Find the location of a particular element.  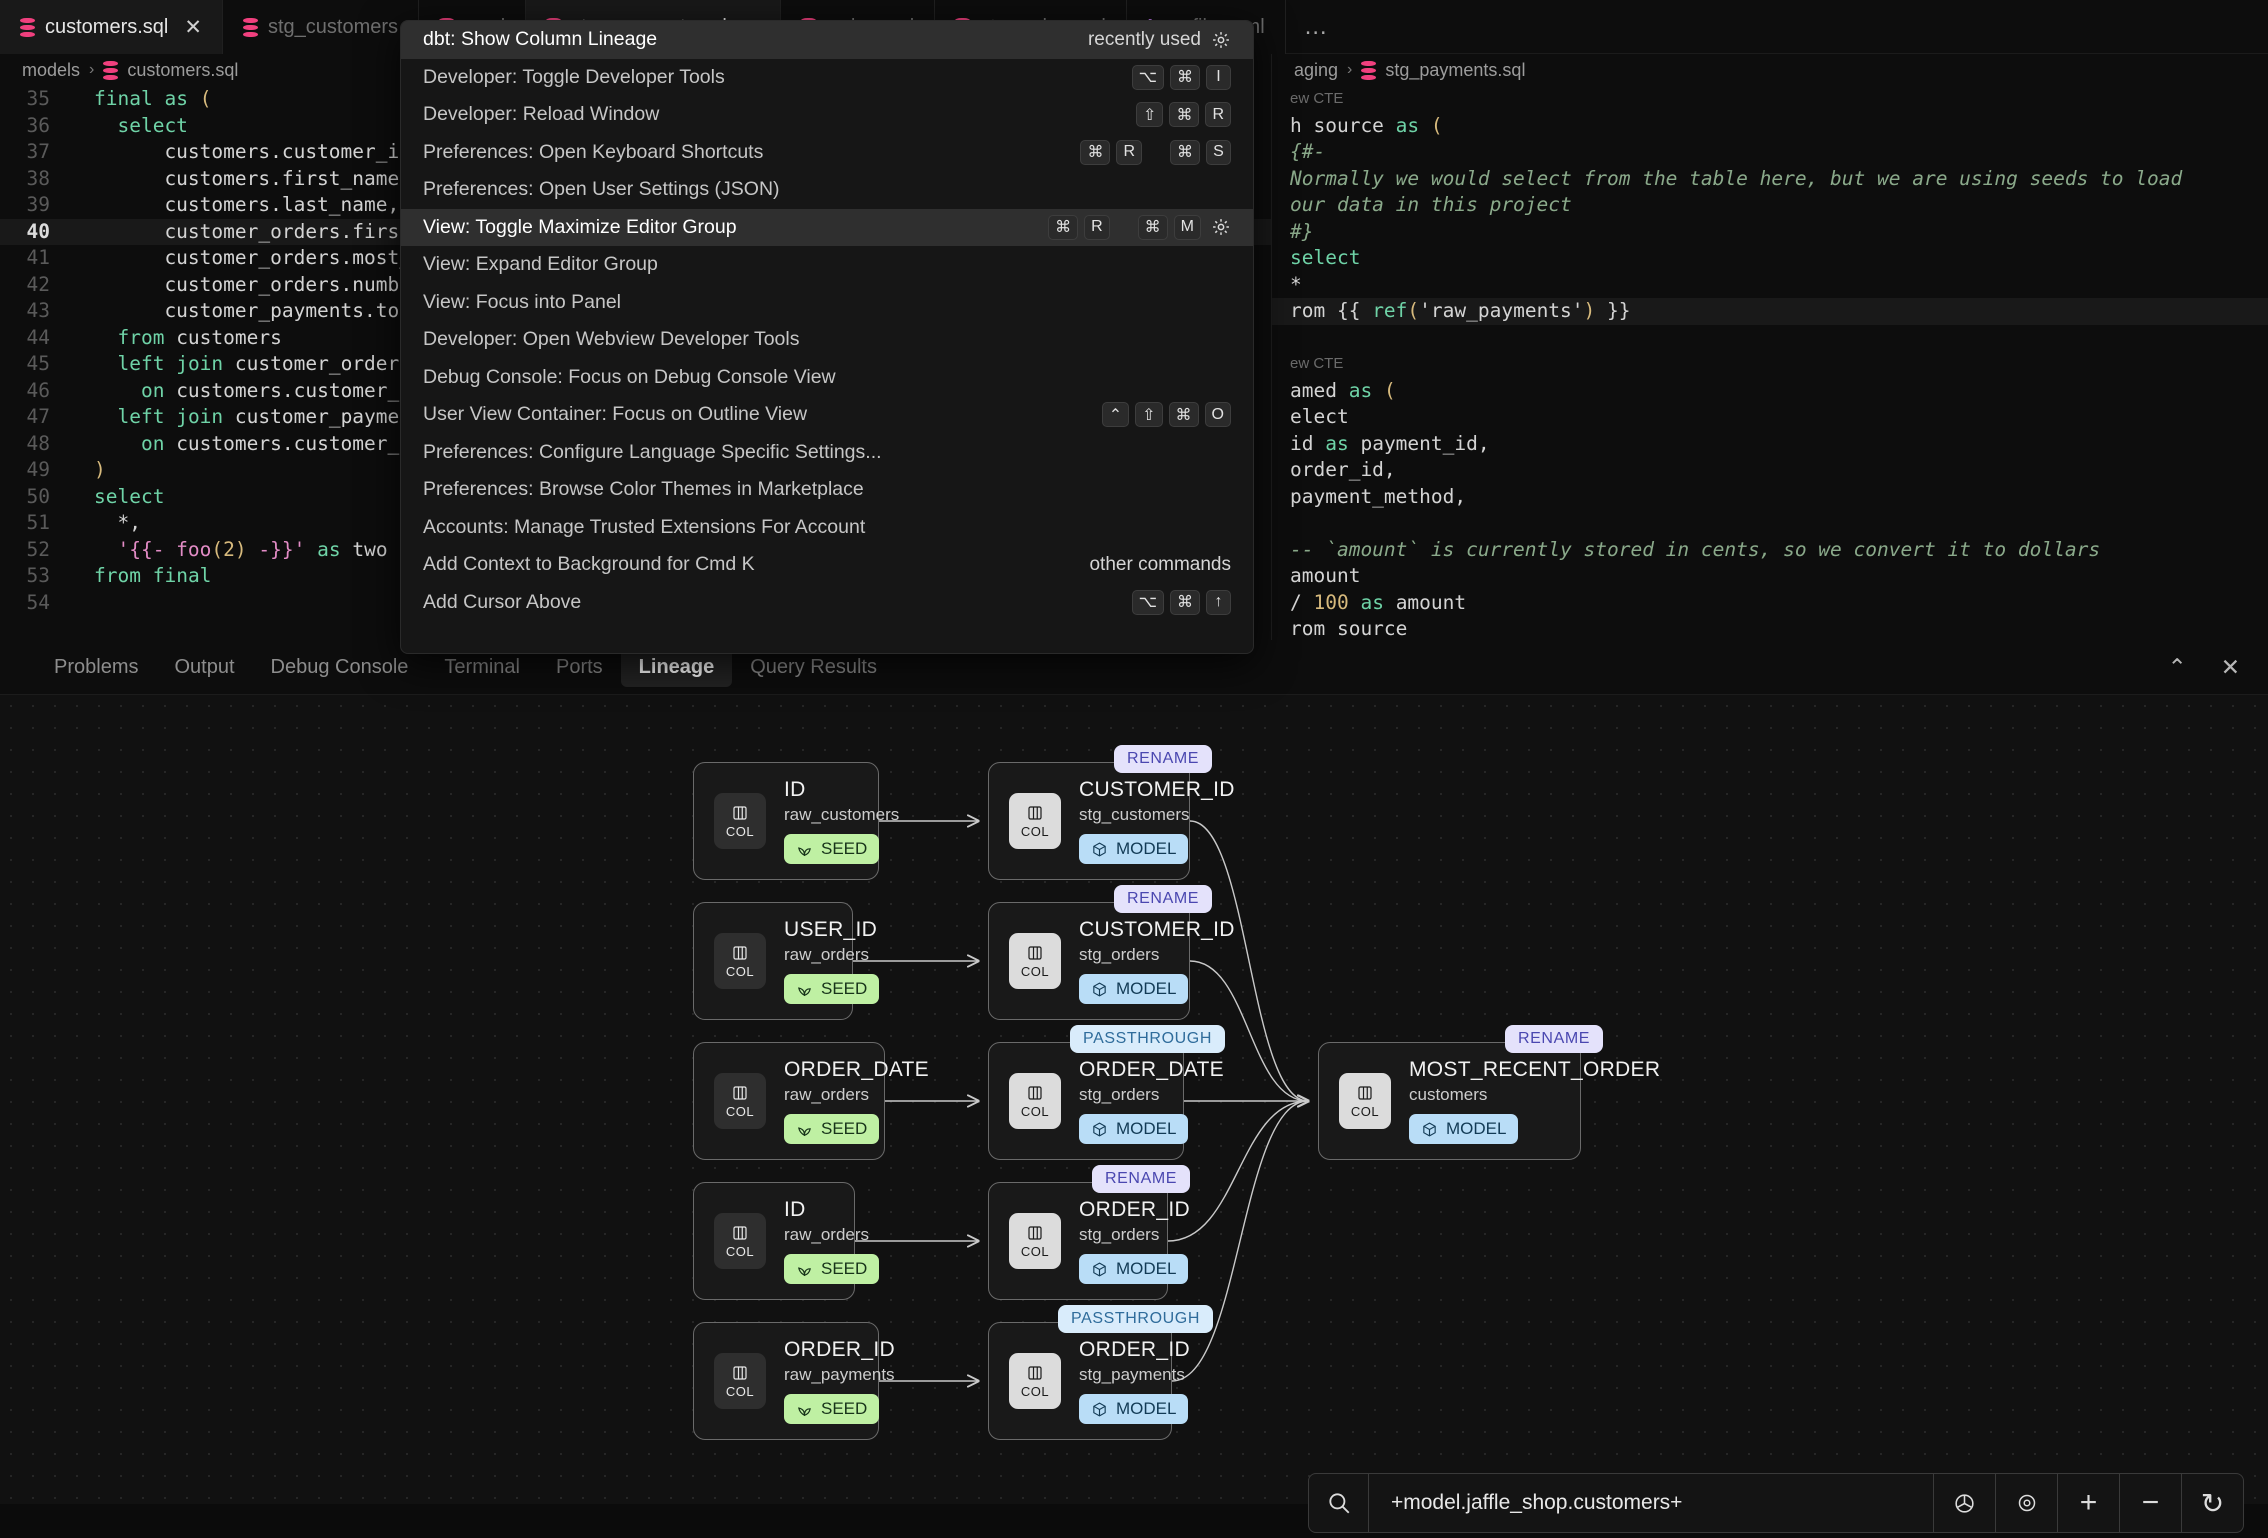

code-line: 48 on customers.customer_id is located at coordinates (635, 444).